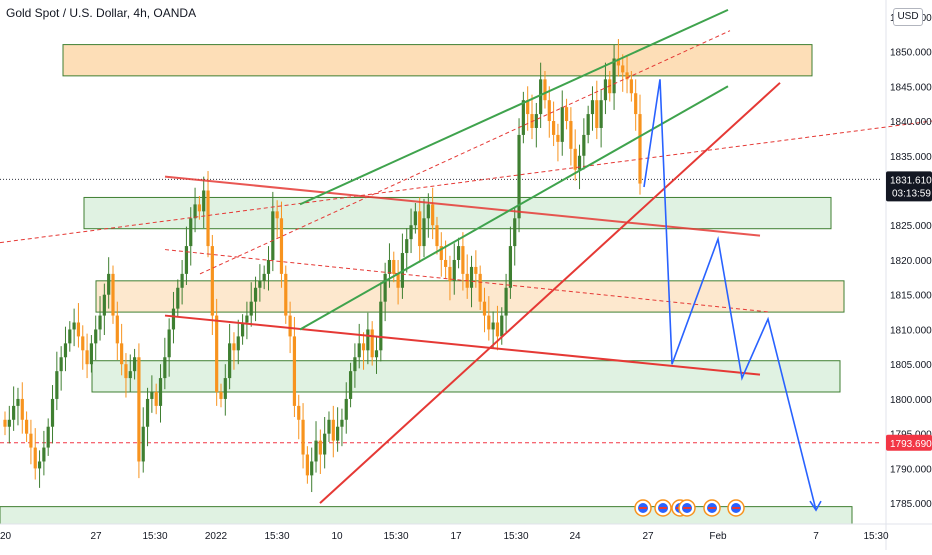  I want to click on x-tick-label: 24, so click(575, 536).